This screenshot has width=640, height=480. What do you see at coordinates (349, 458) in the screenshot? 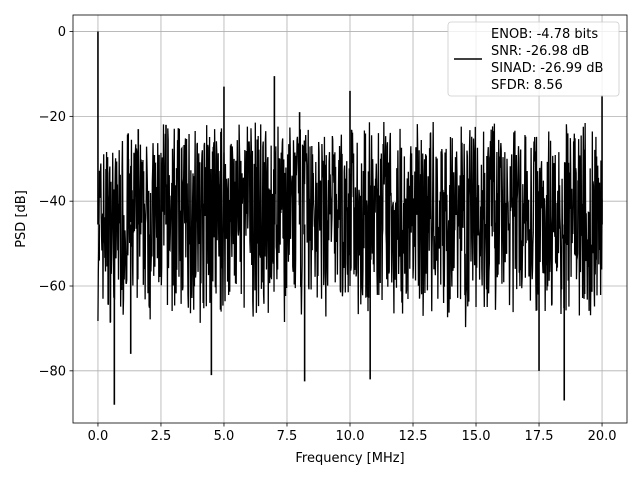
I see `x-axis-label: Frequency [MHz]` at bounding box center [349, 458].